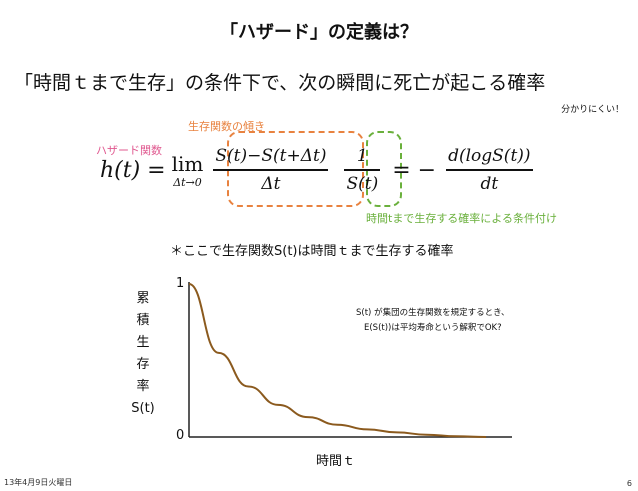  Describe the element at coordinates (362, 156) in the screenshot. I see `formula-num2: 1` at that location.